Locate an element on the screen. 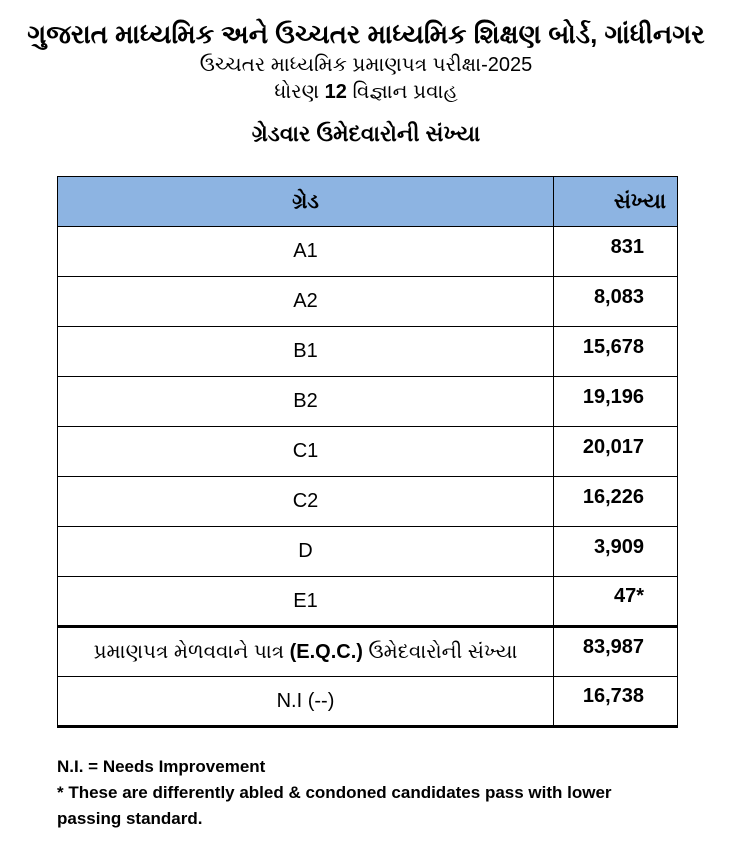  count-cell: 15,678 is located at coordinates (615, 351).